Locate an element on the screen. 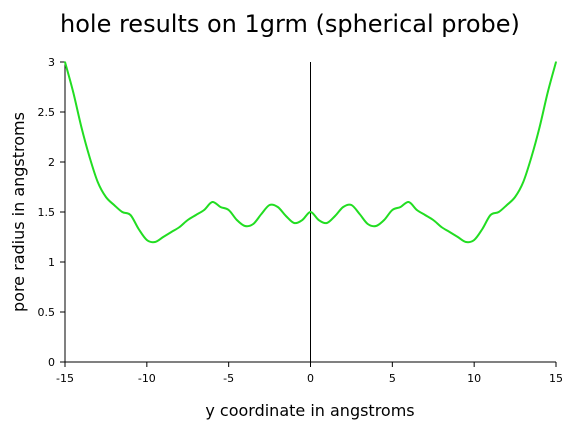 The width and height of the screenshot is (569, 425). x-tick-label: 0 is located at coordinates (310, 378).